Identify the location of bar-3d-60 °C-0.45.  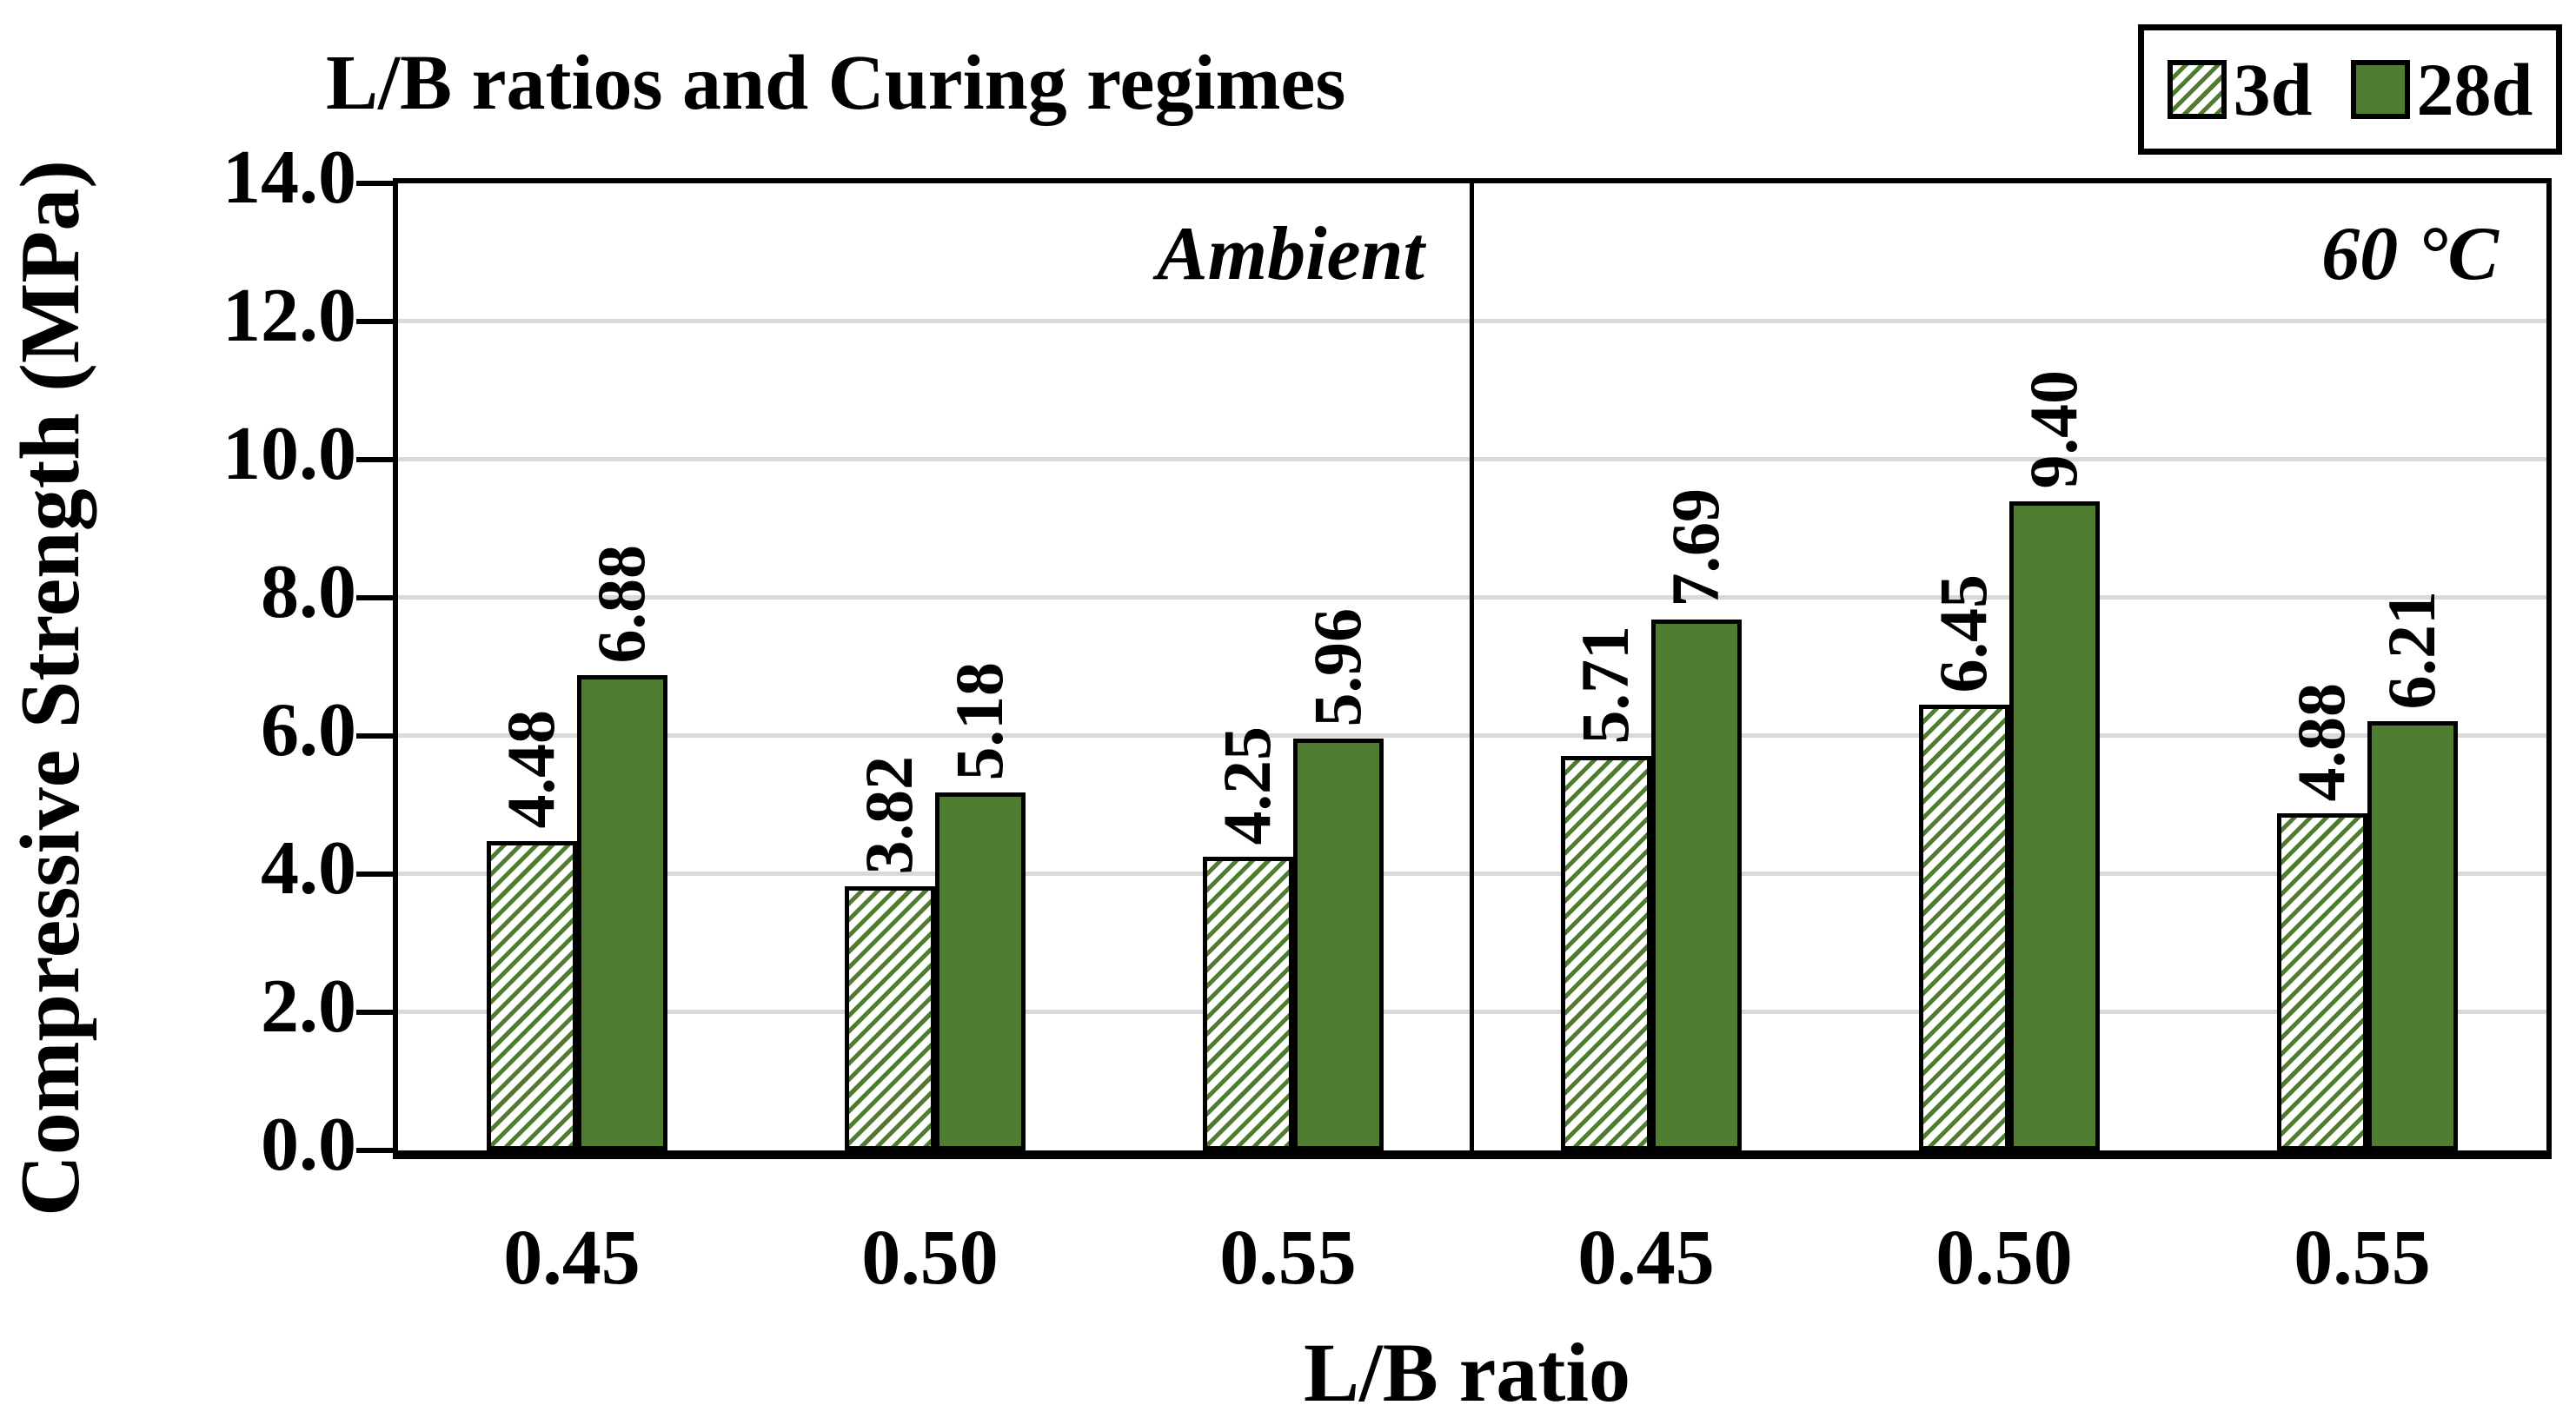
(1606, 953).